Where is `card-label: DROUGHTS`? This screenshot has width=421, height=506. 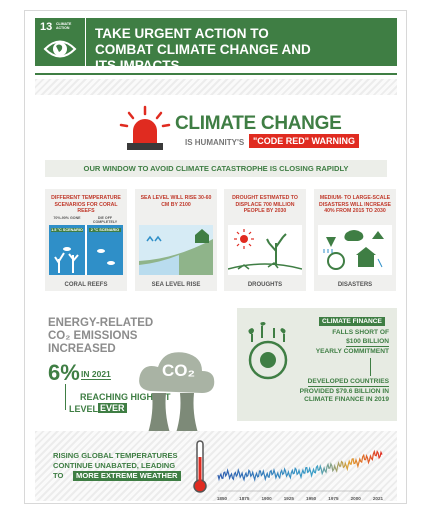
card-label: DROUGHTS is located at coordinates (265, 285).